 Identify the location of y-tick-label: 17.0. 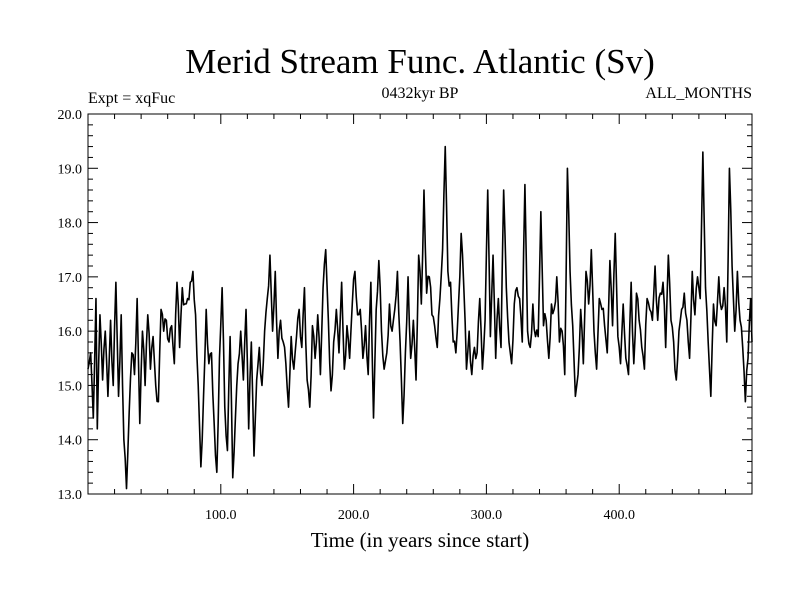
(70, 278).